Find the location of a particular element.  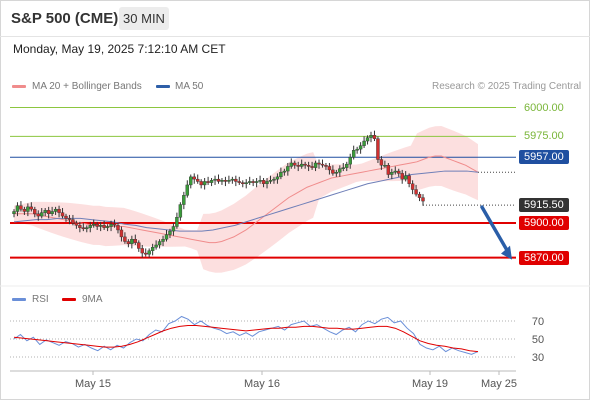

interval-button: 30 MIN is located at coordinates (144, 18).